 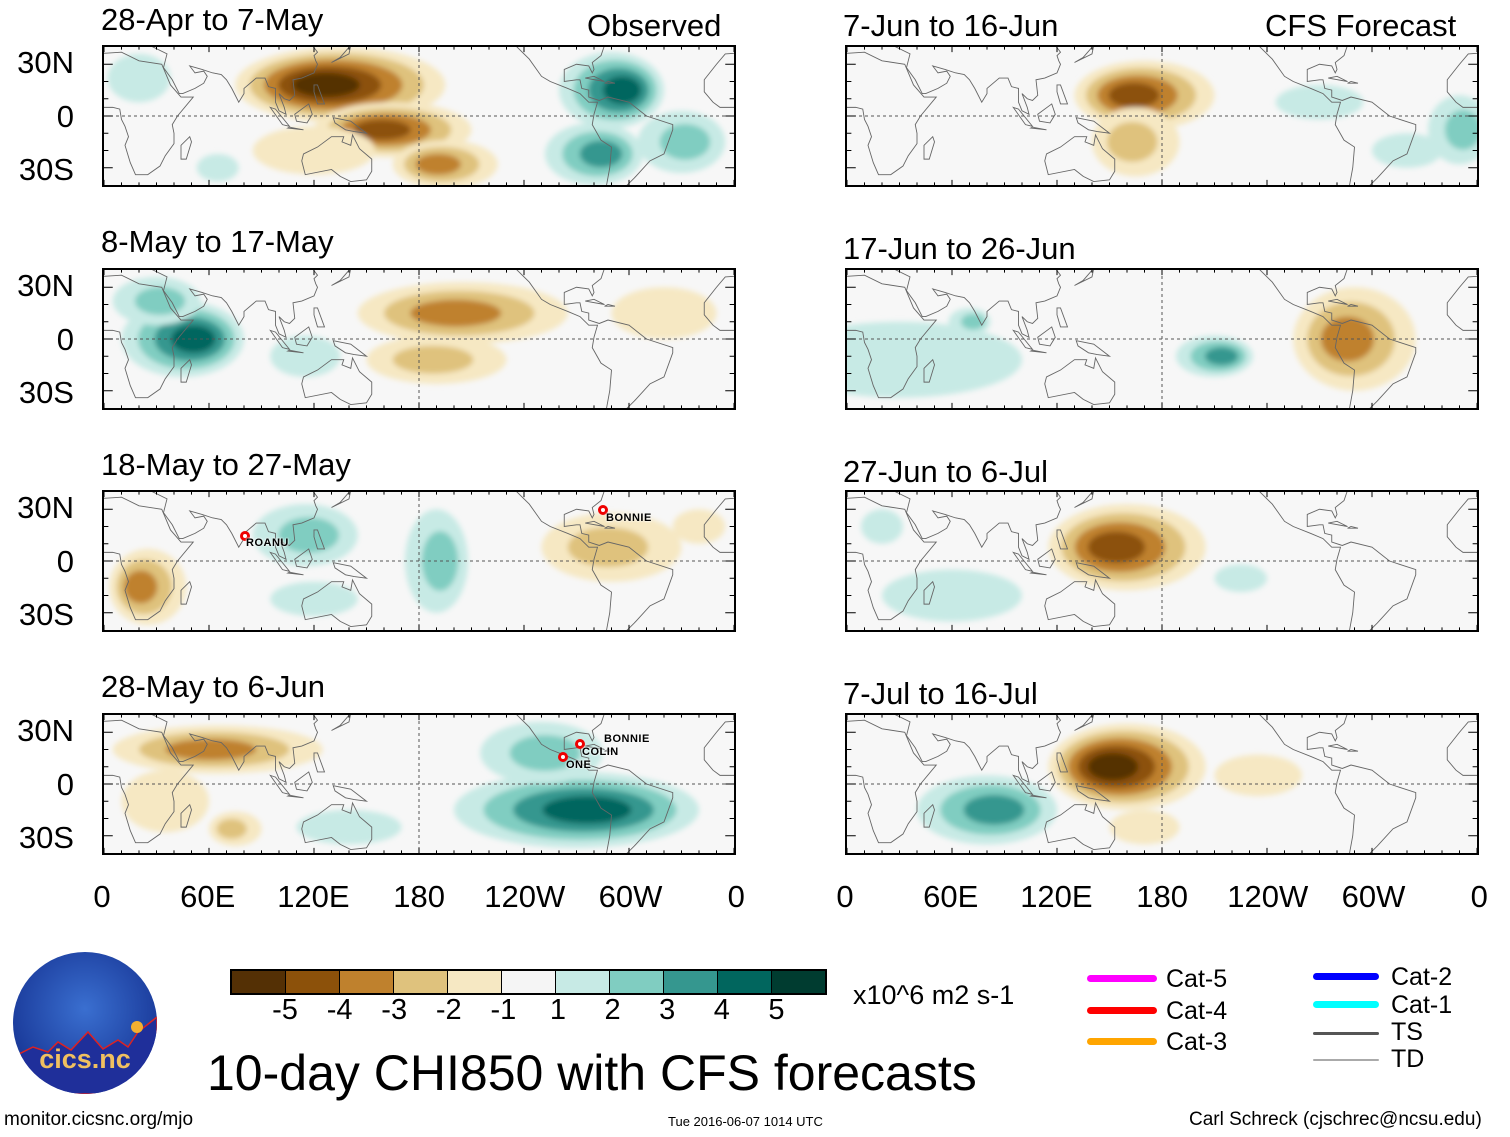 I want to click on timestamp: Tue 2016-06-07 1014 UTC, so click(x=745, y=1121).